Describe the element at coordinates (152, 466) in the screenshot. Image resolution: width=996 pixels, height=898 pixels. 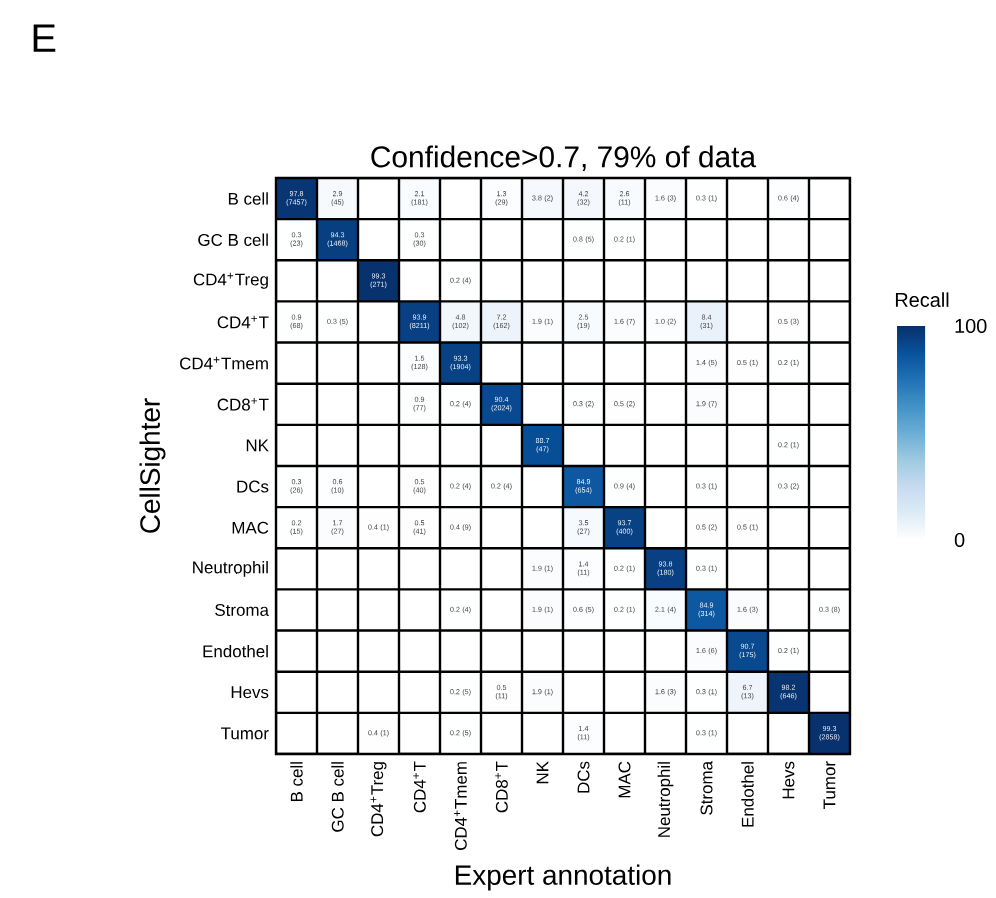
I see `y-axis-title: CellSighter` at that location.